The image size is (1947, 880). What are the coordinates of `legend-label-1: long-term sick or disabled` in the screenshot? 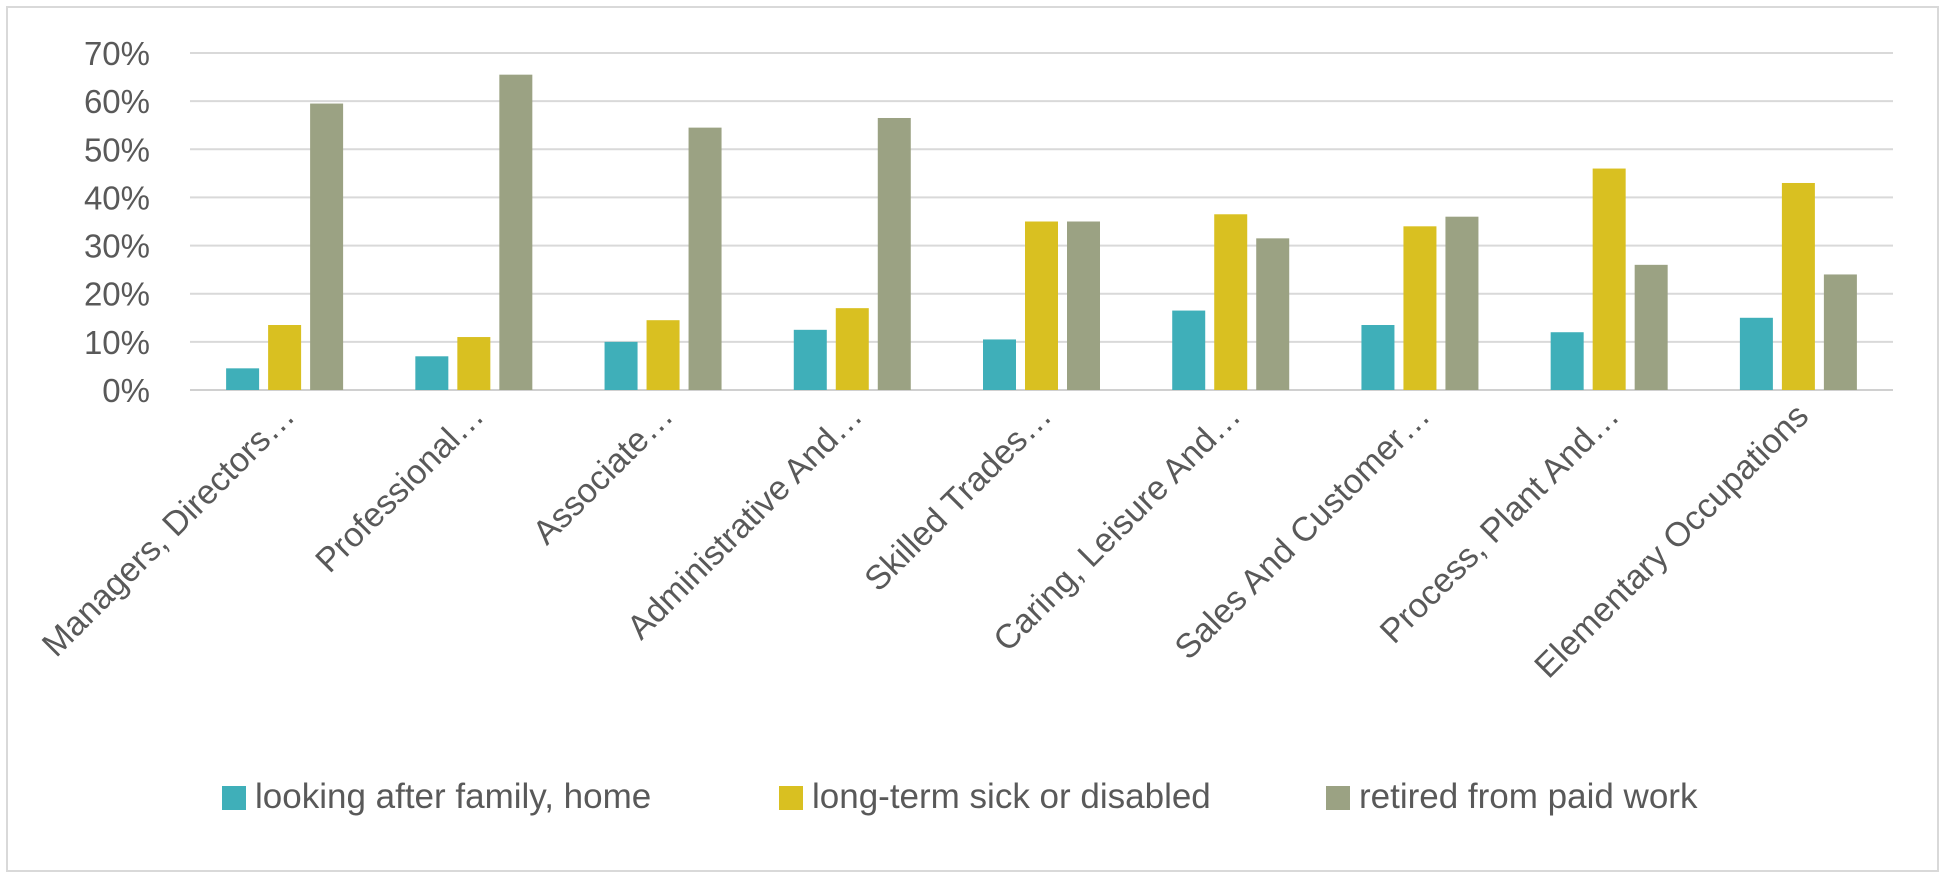 It's located at (1011, 796).